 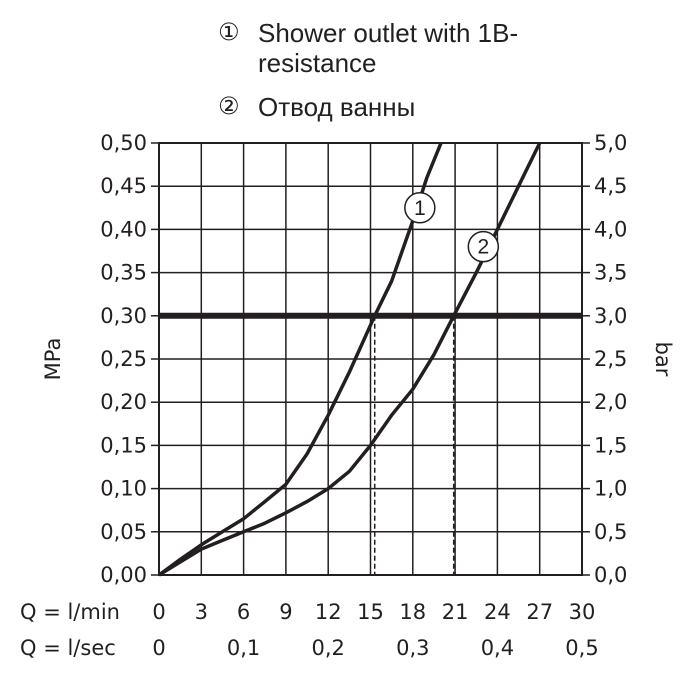 What do you see at coordinates (68, 648) in the screenshot?
I see `x-axis-row-label-lsec: Q = l/sec` at bounding box center [68, 648].